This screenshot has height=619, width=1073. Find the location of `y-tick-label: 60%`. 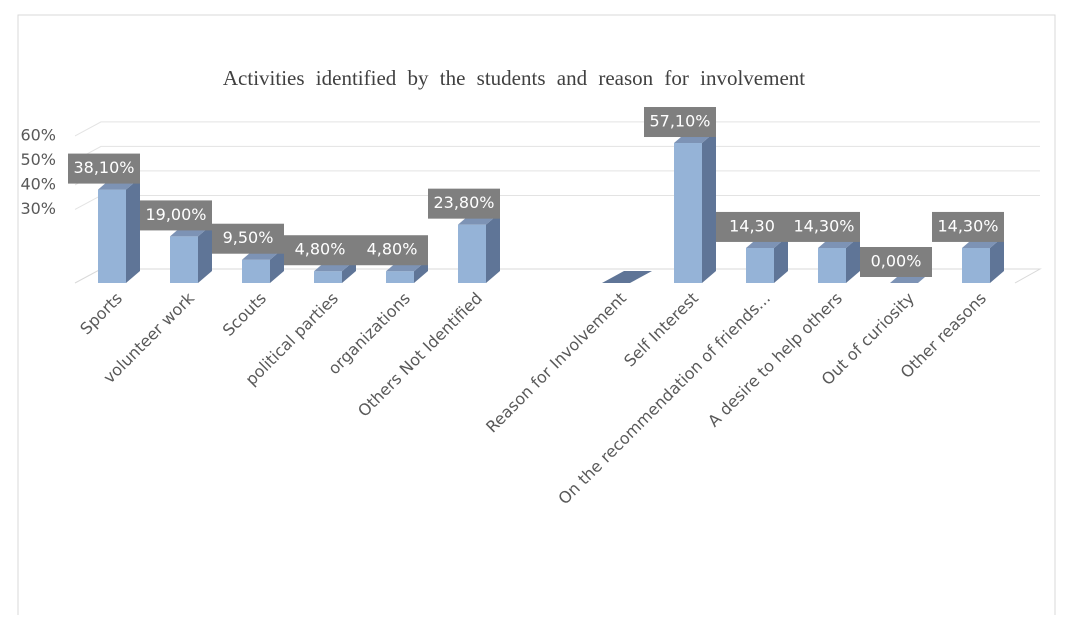

y-tick-label: 60% is located at coordinates (38, 134).